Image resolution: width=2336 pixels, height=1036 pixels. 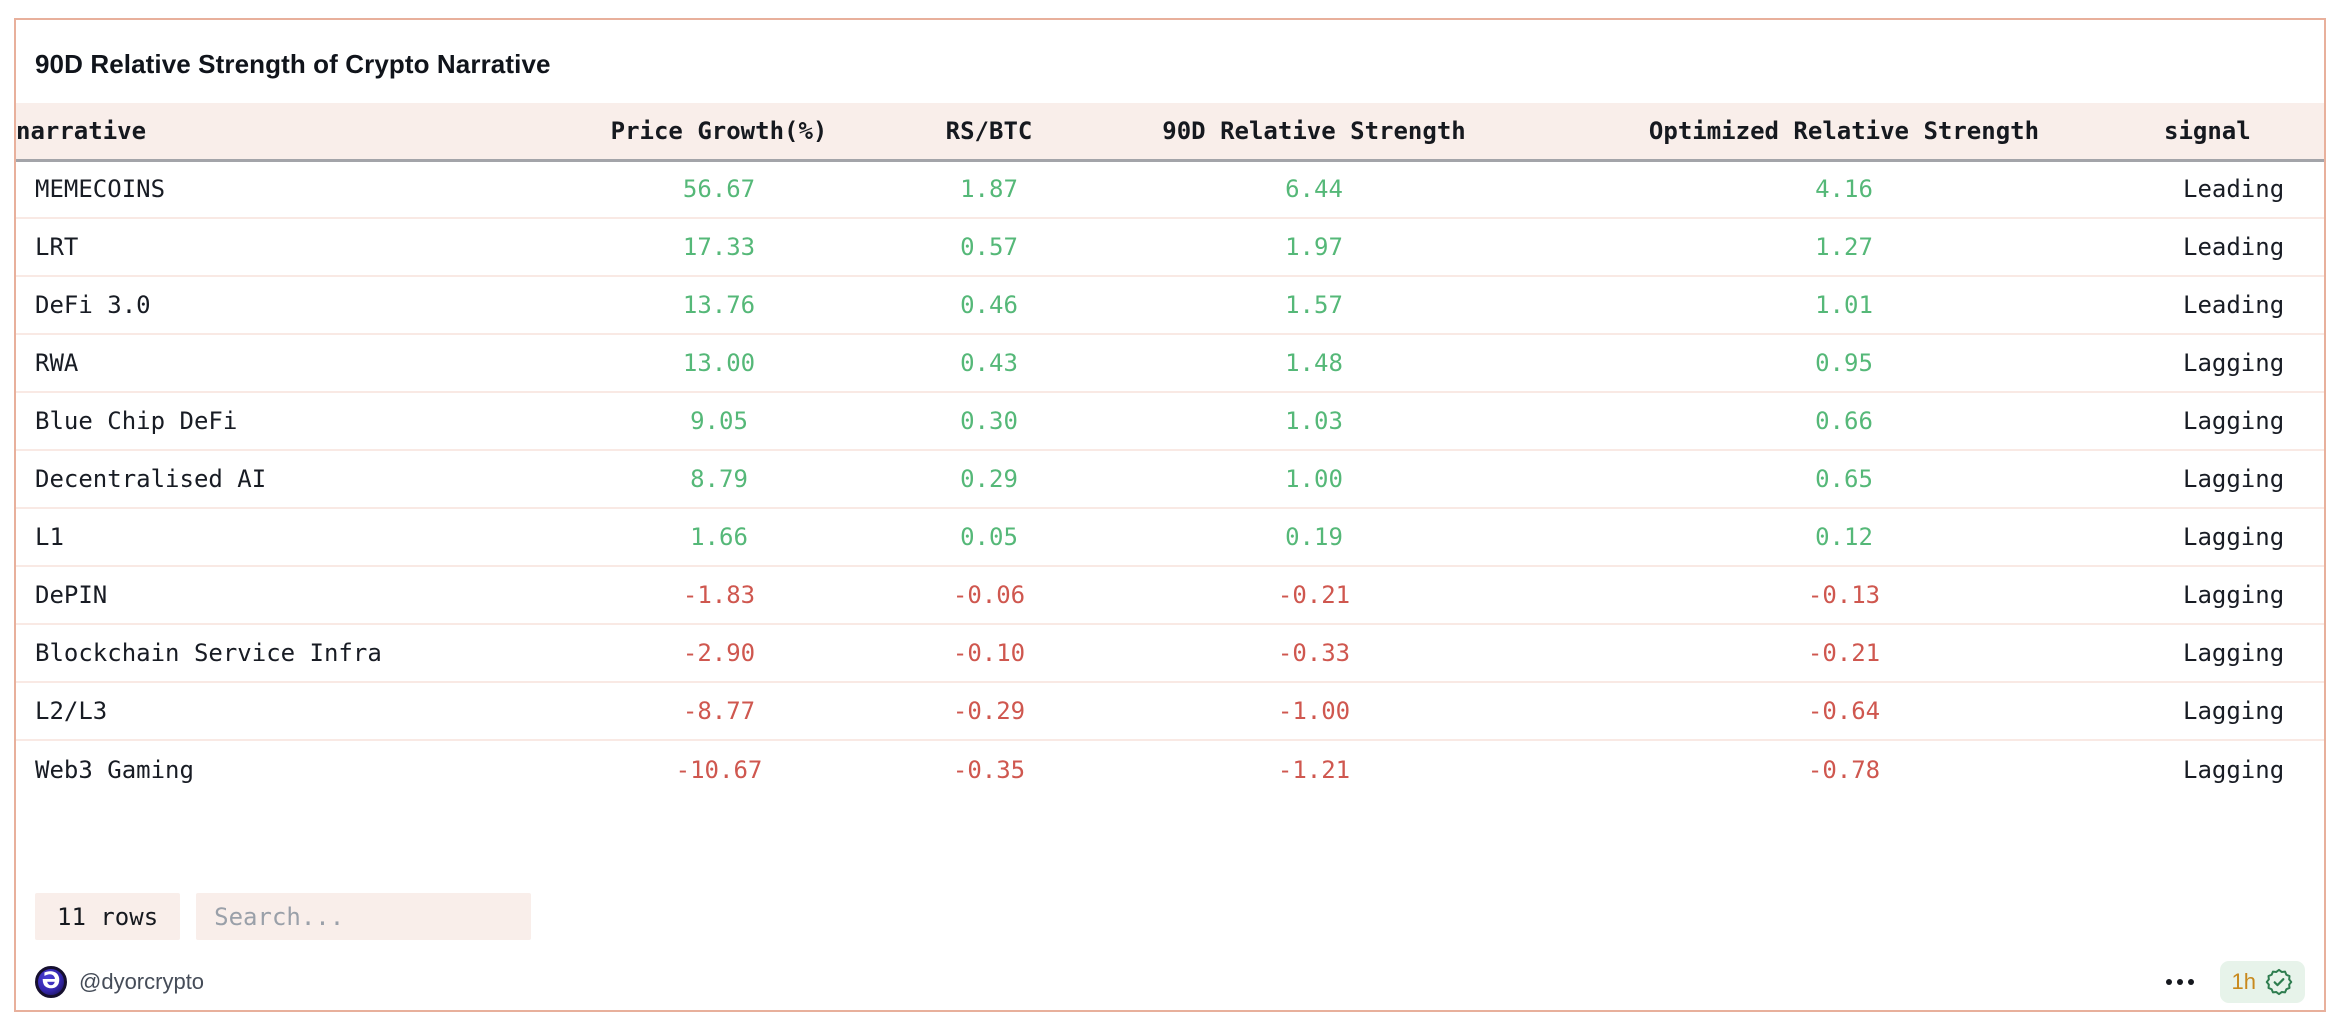 I want to click on value-cell: 0.05, so click(x=989, y=536).